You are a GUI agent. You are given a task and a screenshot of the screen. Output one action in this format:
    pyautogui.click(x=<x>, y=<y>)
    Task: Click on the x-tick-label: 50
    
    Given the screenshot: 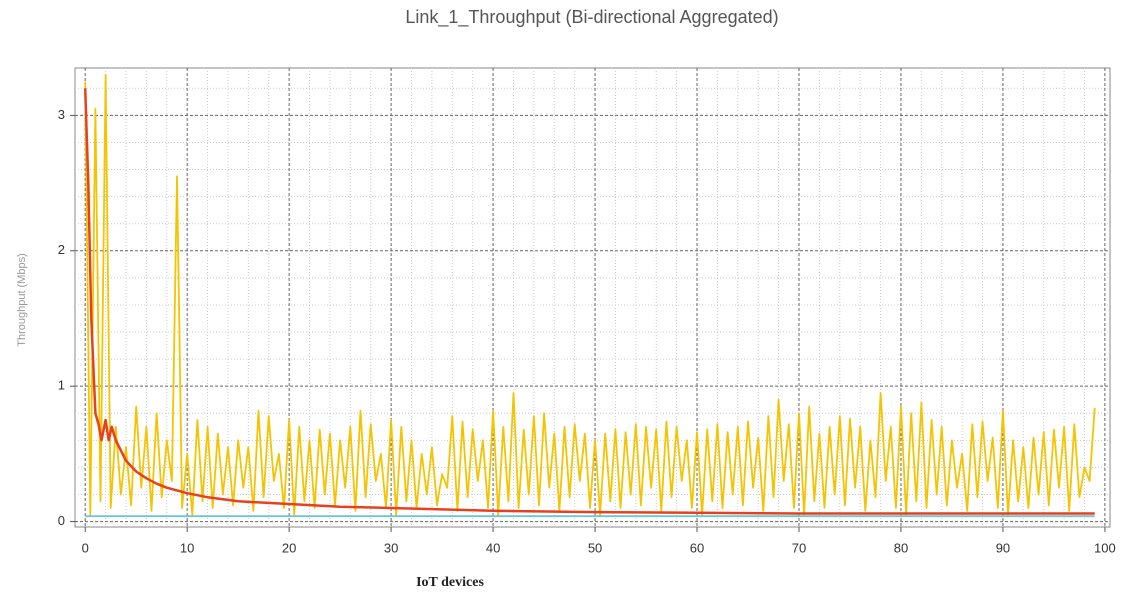 What is the action you would take?
    pyautogui.click(x=595, y=547)
    